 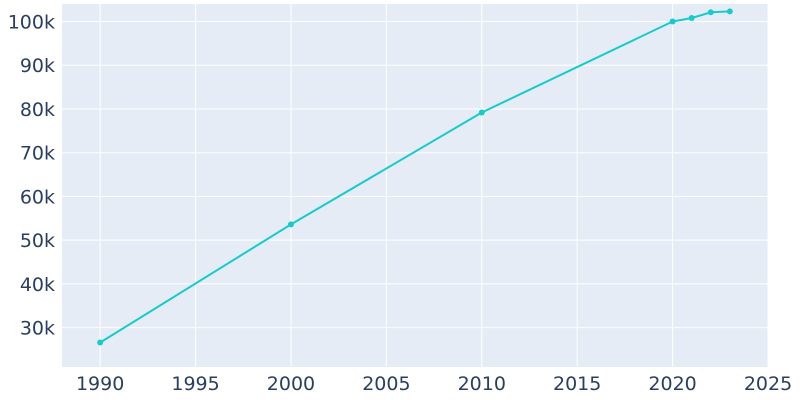 What do you see at coordinates (672, 384) in the screenshot?
I see `x-tick-label: 2020` at bounding box center [672, 384].